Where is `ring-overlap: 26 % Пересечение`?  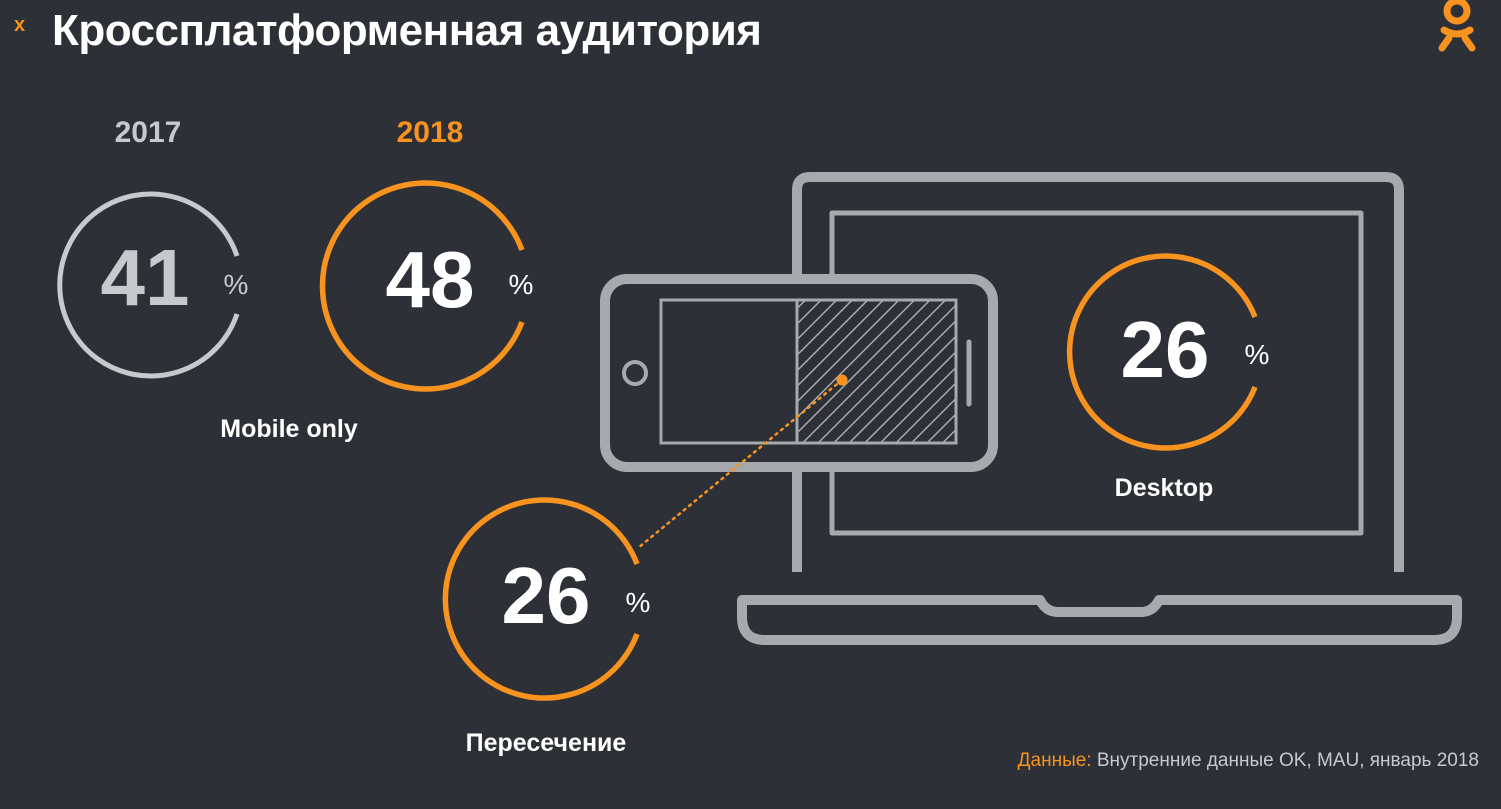
ring-overlap: 26 % Пересечение is located at coordinates (546, 627).